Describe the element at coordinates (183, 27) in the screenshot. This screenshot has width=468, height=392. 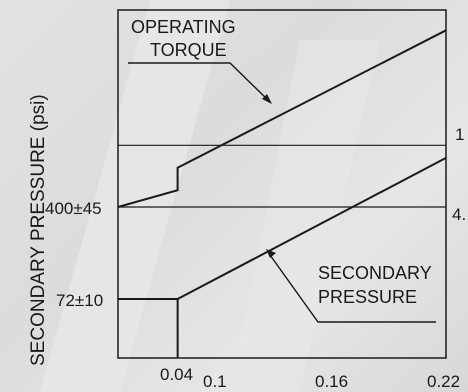
I see `operating-torque-label-line1: OPERATING` at that location.